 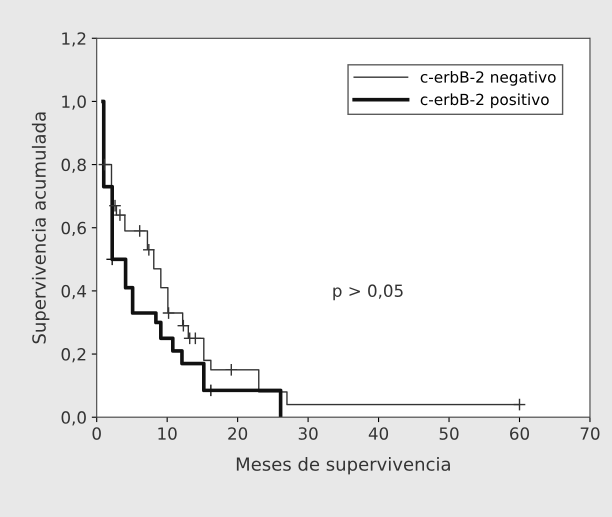 I want to click on x-tick-label: 0, so click(x=96, y=433).